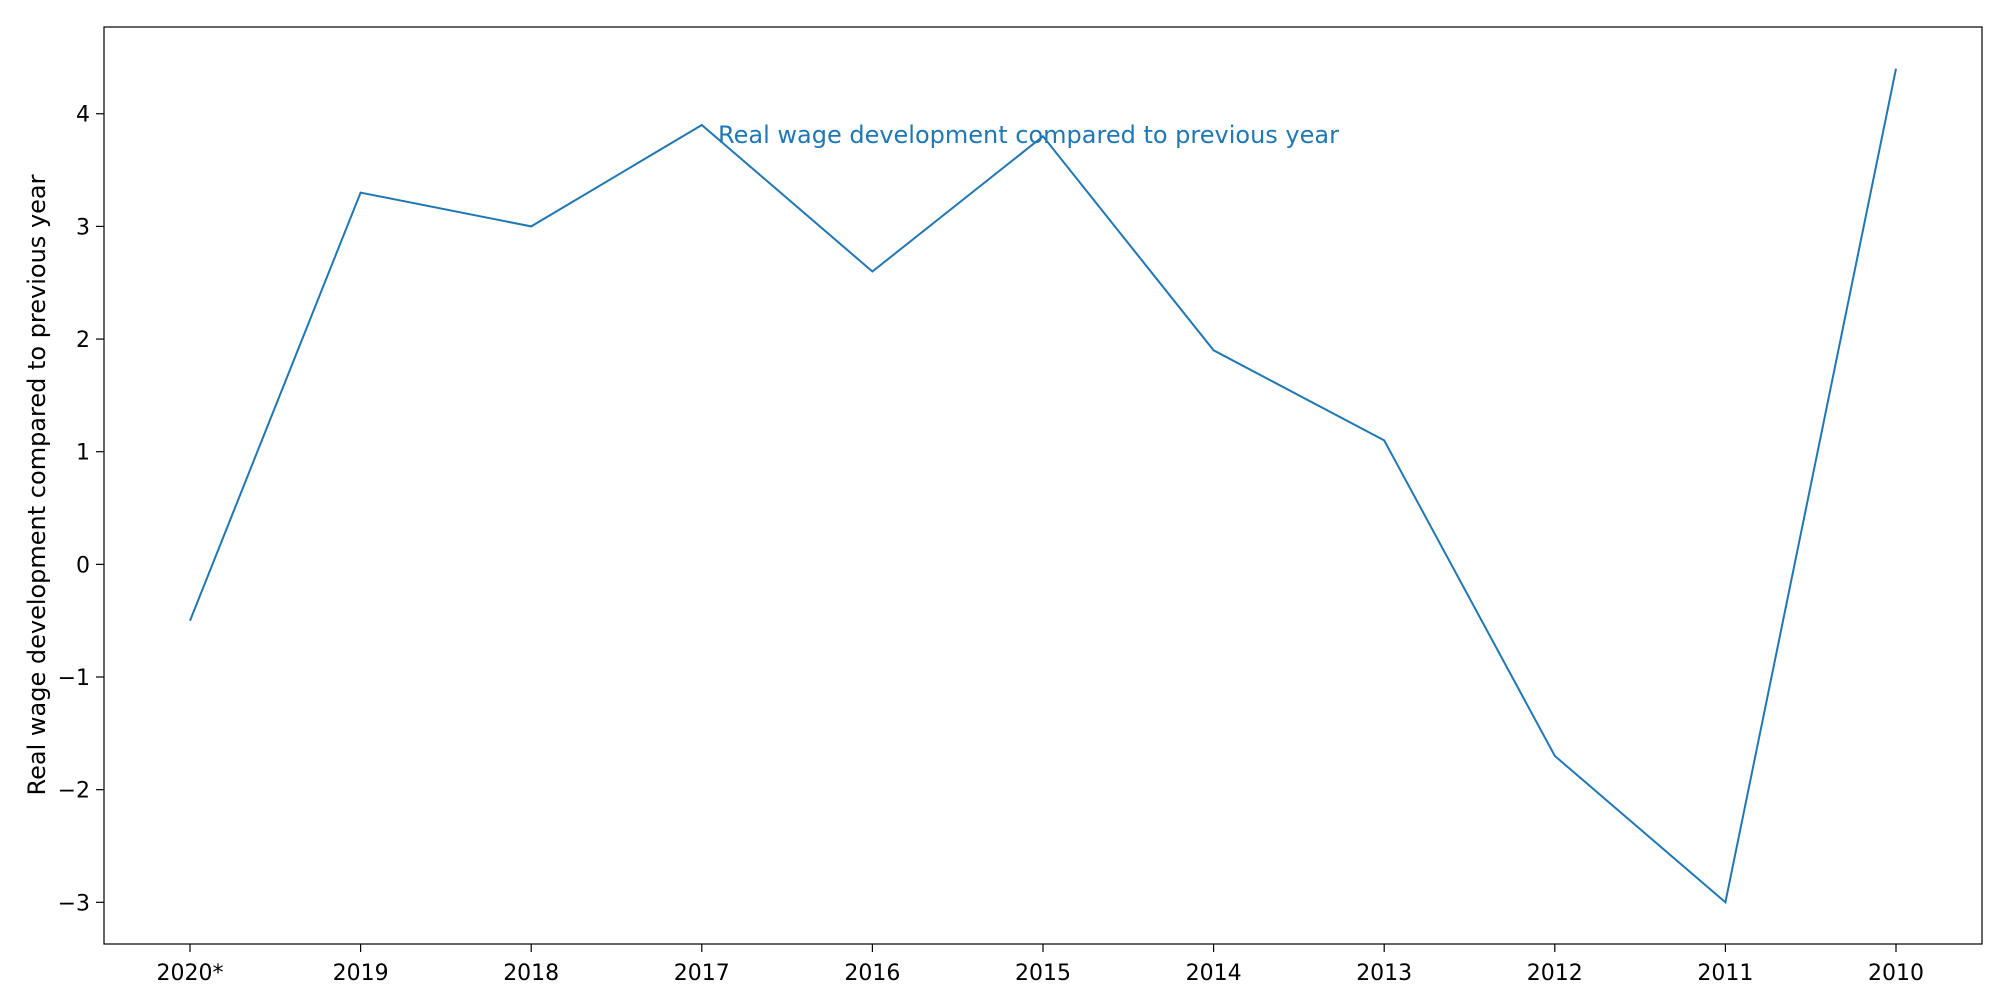  Describe the element at coordinates (74, 678) in the screenshot. I see `y-tick-label: −1` at that location.